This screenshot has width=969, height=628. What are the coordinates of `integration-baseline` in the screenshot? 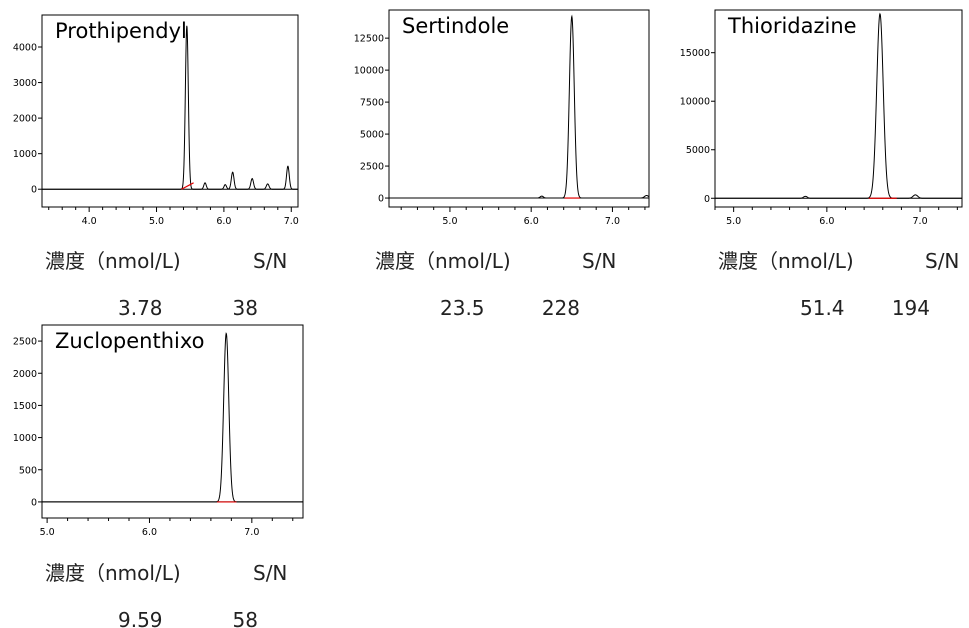 It's located at (187, 186).